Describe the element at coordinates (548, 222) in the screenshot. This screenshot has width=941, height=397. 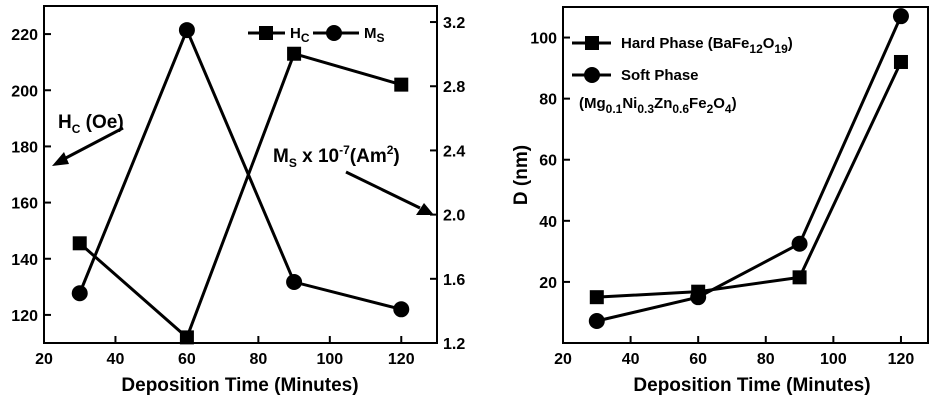
I see `y-tick-label-right-1: 40` at that location.